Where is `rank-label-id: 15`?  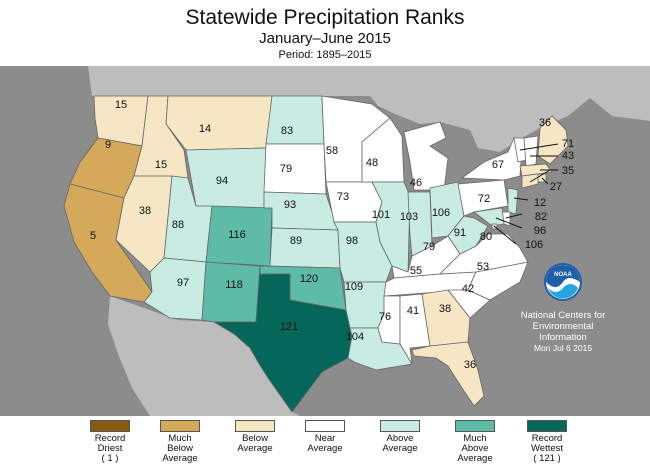 rank-label-id: 15 is located at coordinates (161, 165).